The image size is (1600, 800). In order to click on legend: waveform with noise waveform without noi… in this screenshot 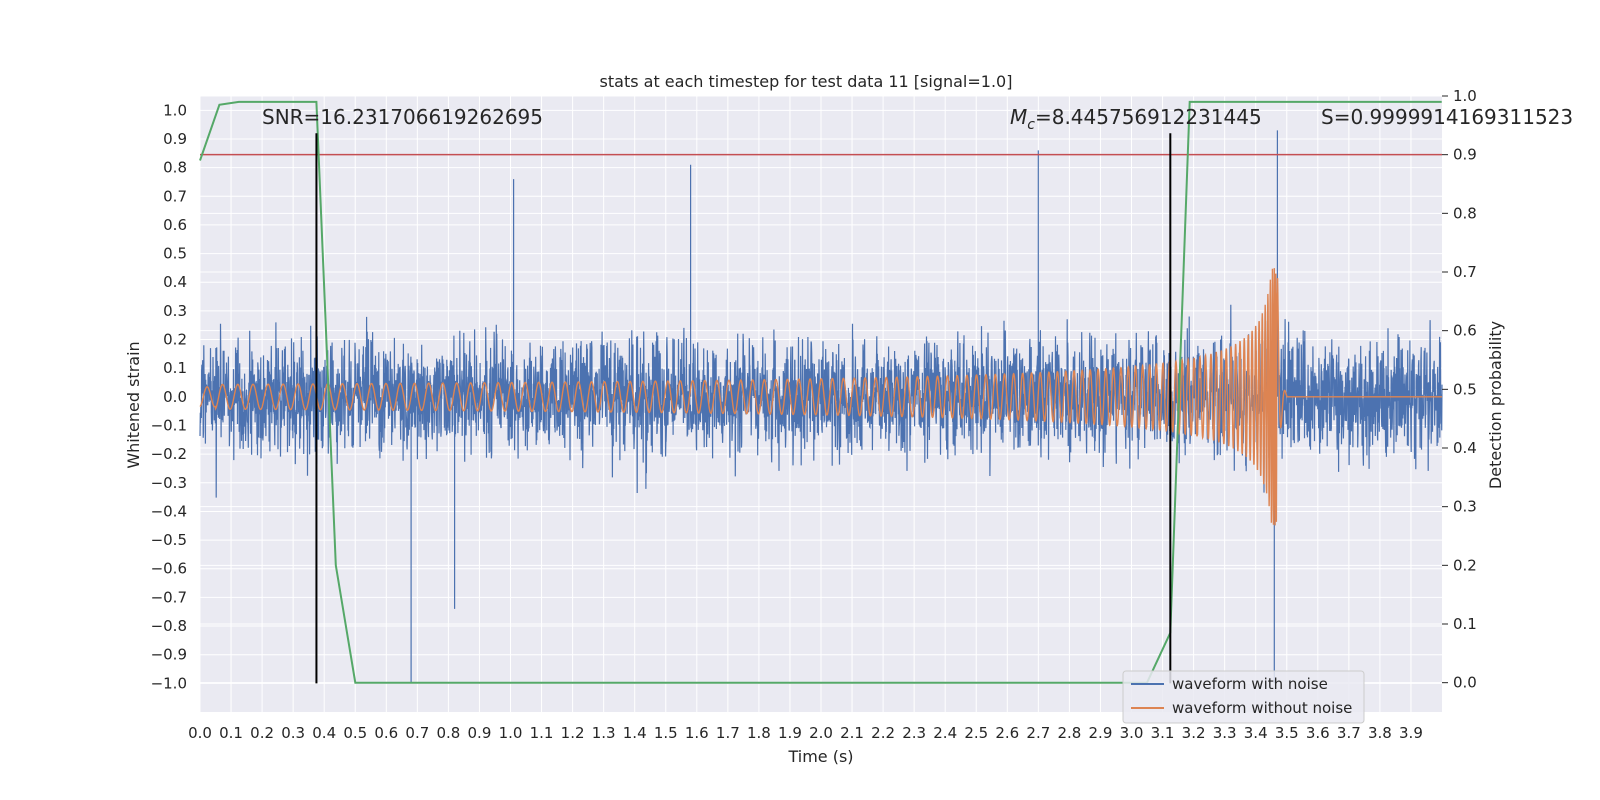, I will do `click(1243, 697)`.